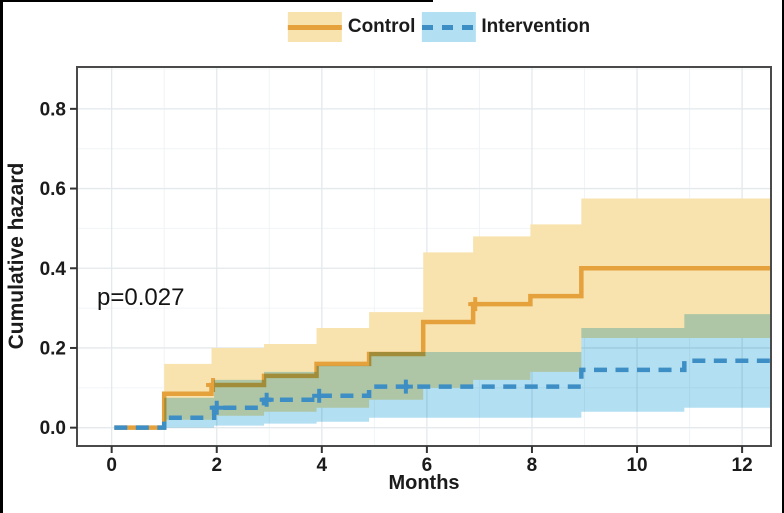 This screenshot has height=513, width=784. I want to click on y-tick-labels: 0.0 0.2 0.4 0.6 0.8, so click(53, 269).